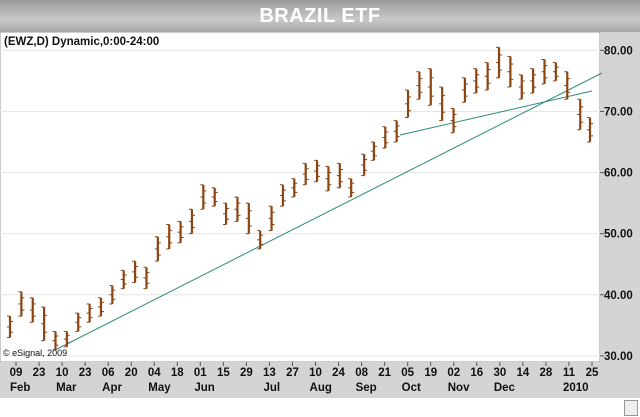 The width and height of the screenshot is (640, 417). I want to click on x-day-label: 24, so click(338, 373).